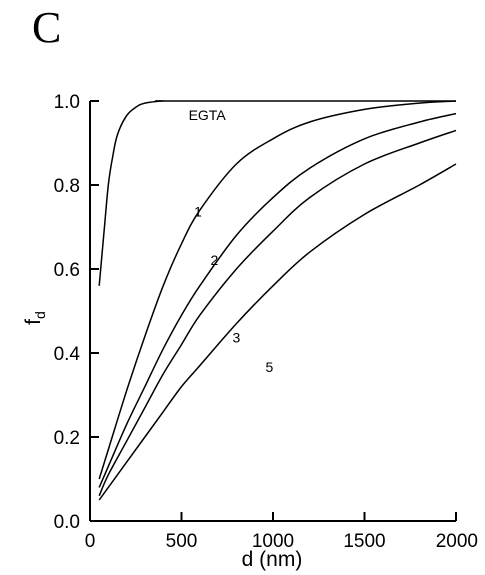 This screenshot has height=575, width=485. I want to click on series-label-2: 2, so click(215, 260).